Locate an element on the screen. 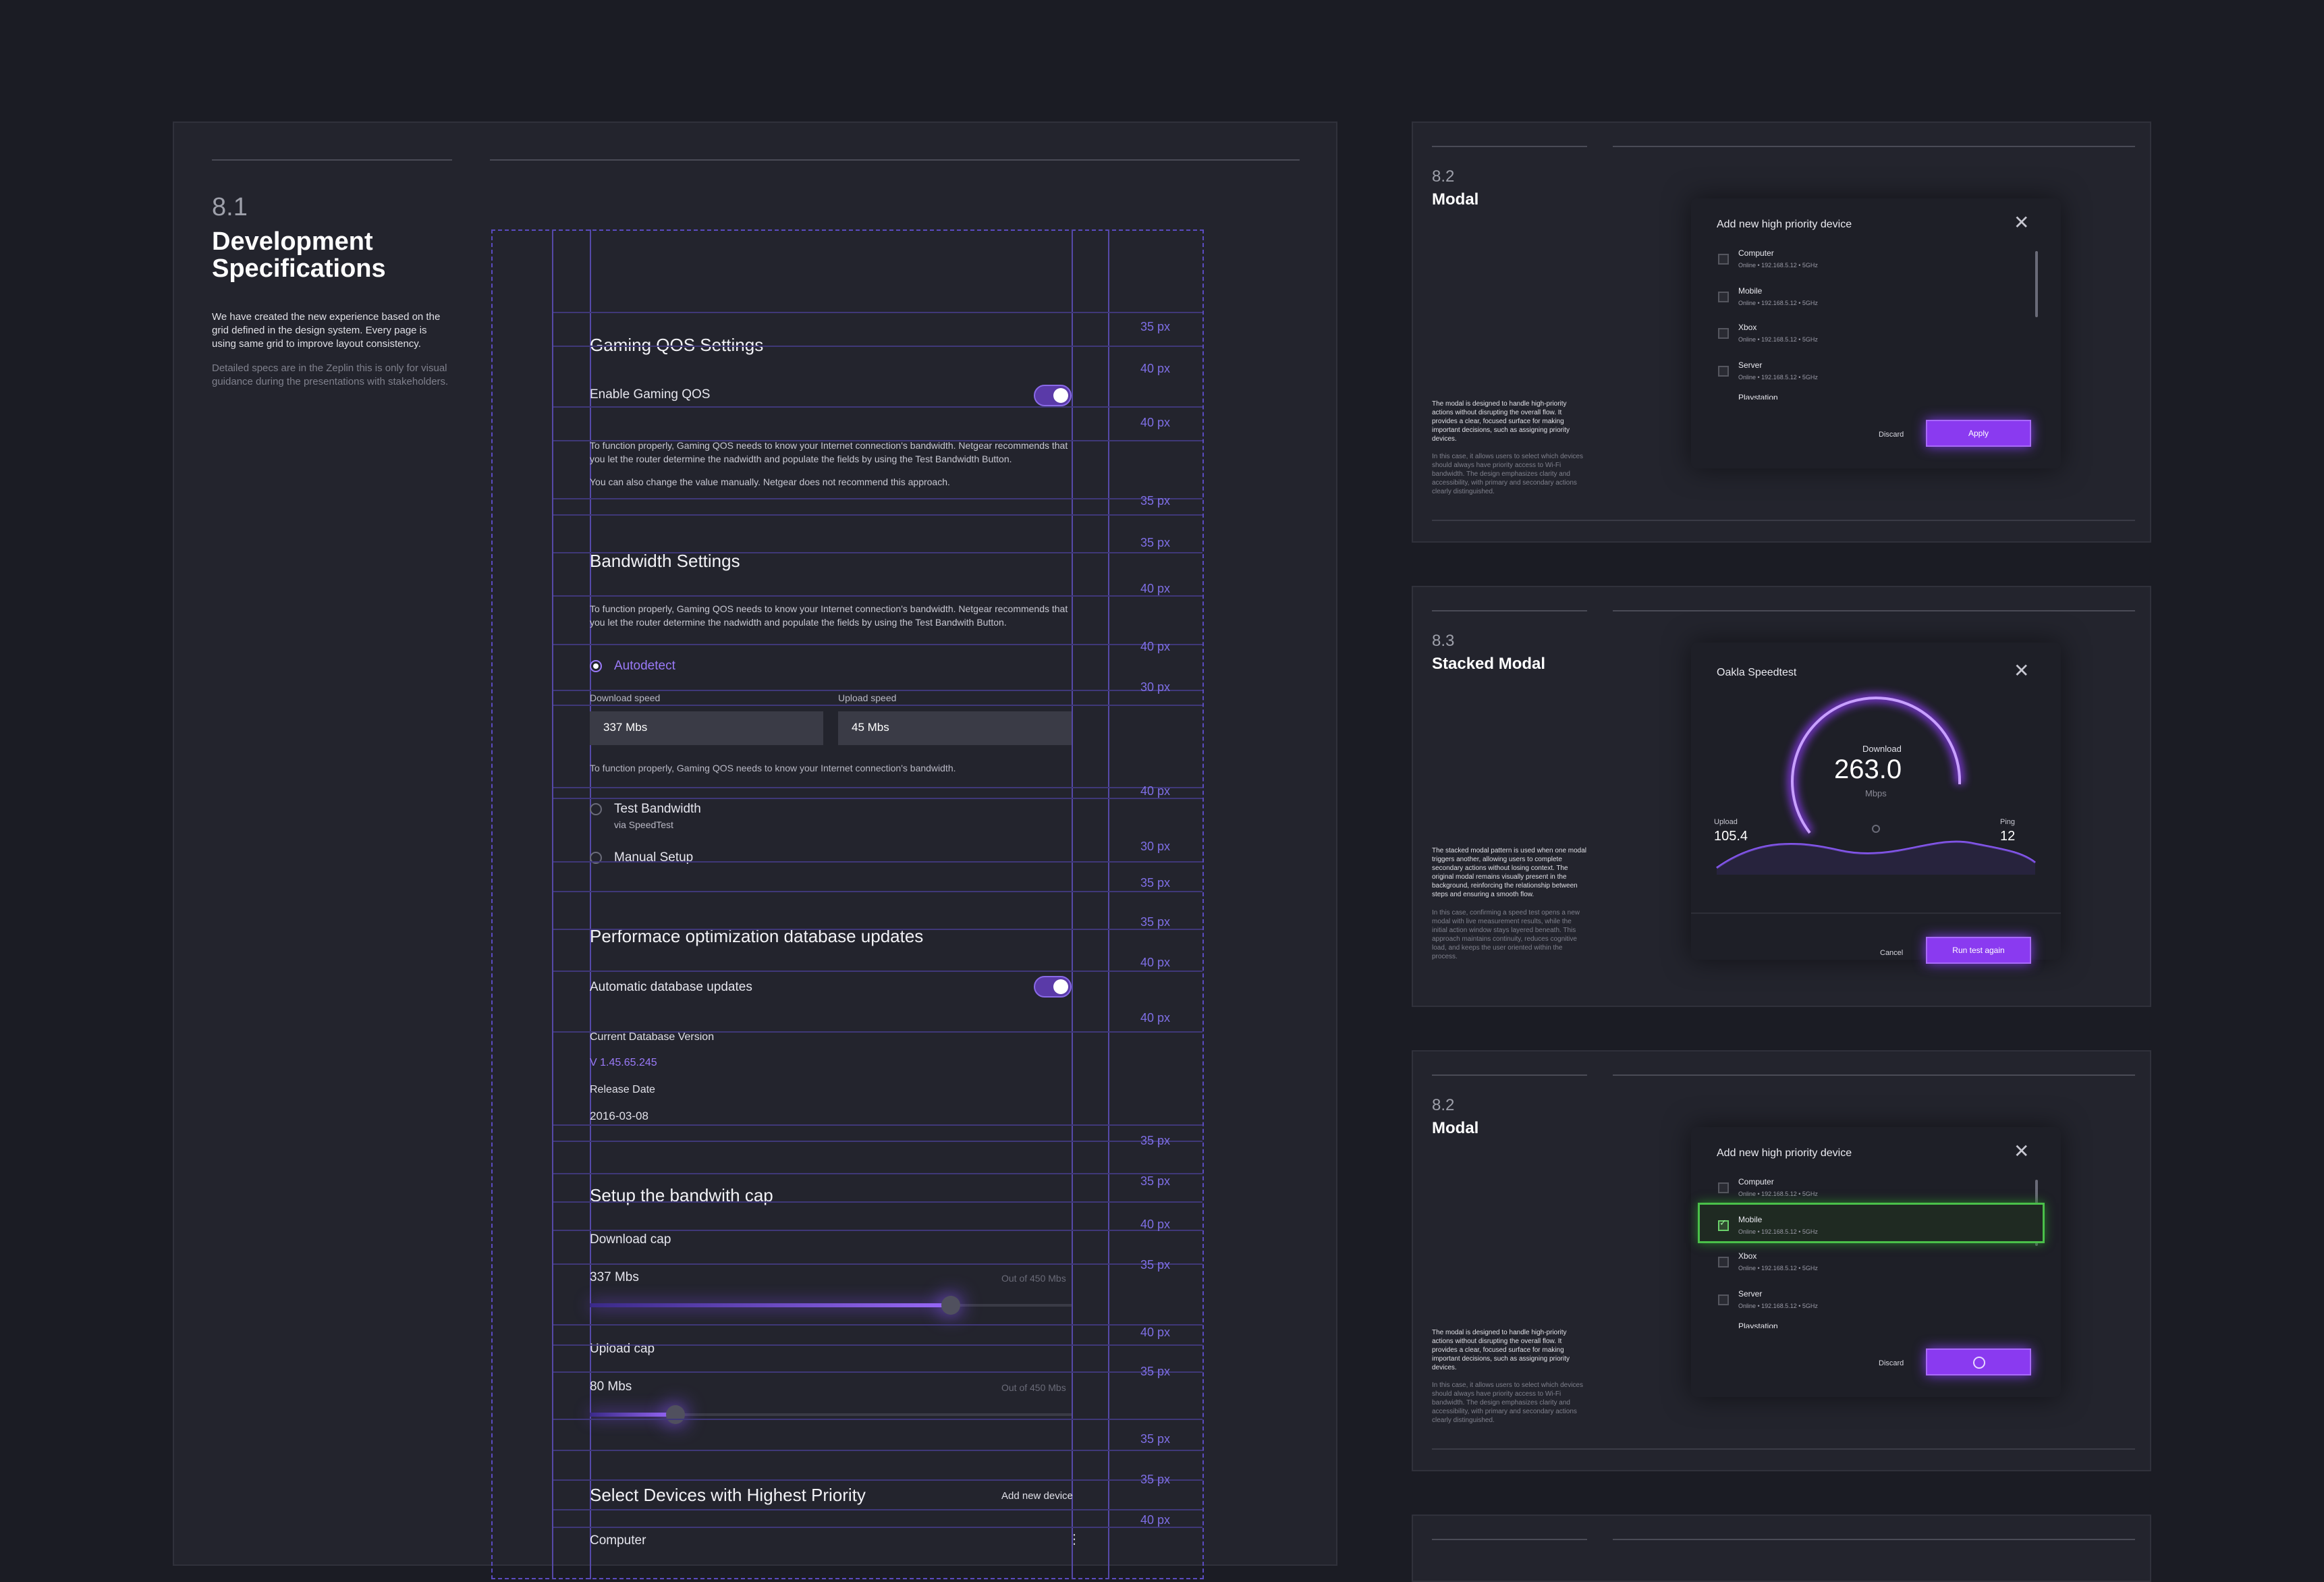 The height and width of the screenshot is (1582, 2324). section-title: Stacked Modal is located at coordinates (1489, 664).